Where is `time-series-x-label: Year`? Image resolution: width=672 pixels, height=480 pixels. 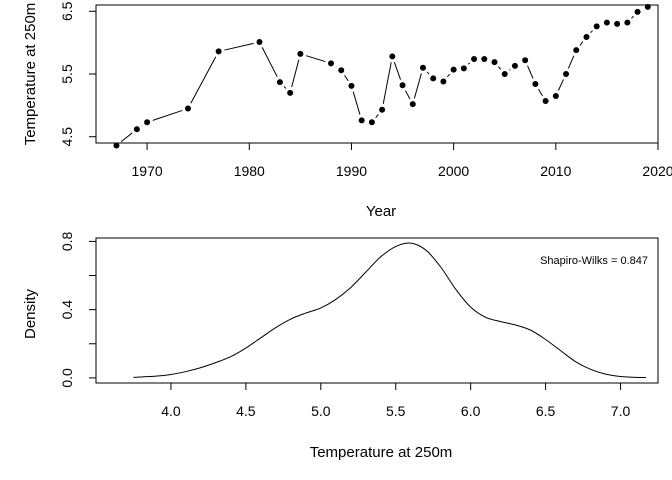
time-series-x-label: Year is located at coordinates (381, 211).